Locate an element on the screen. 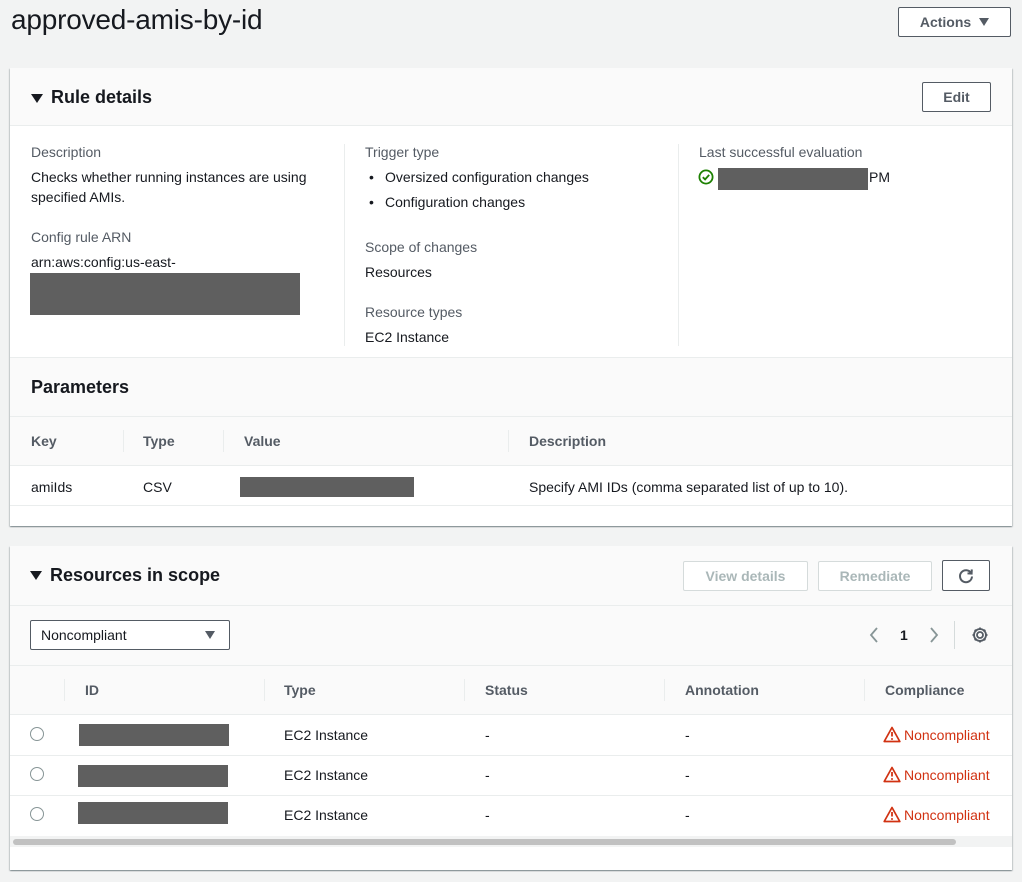 Image resolution: width=1022 pixels, height=882 pixels. refresh-button is located at coordinates (966, 575).